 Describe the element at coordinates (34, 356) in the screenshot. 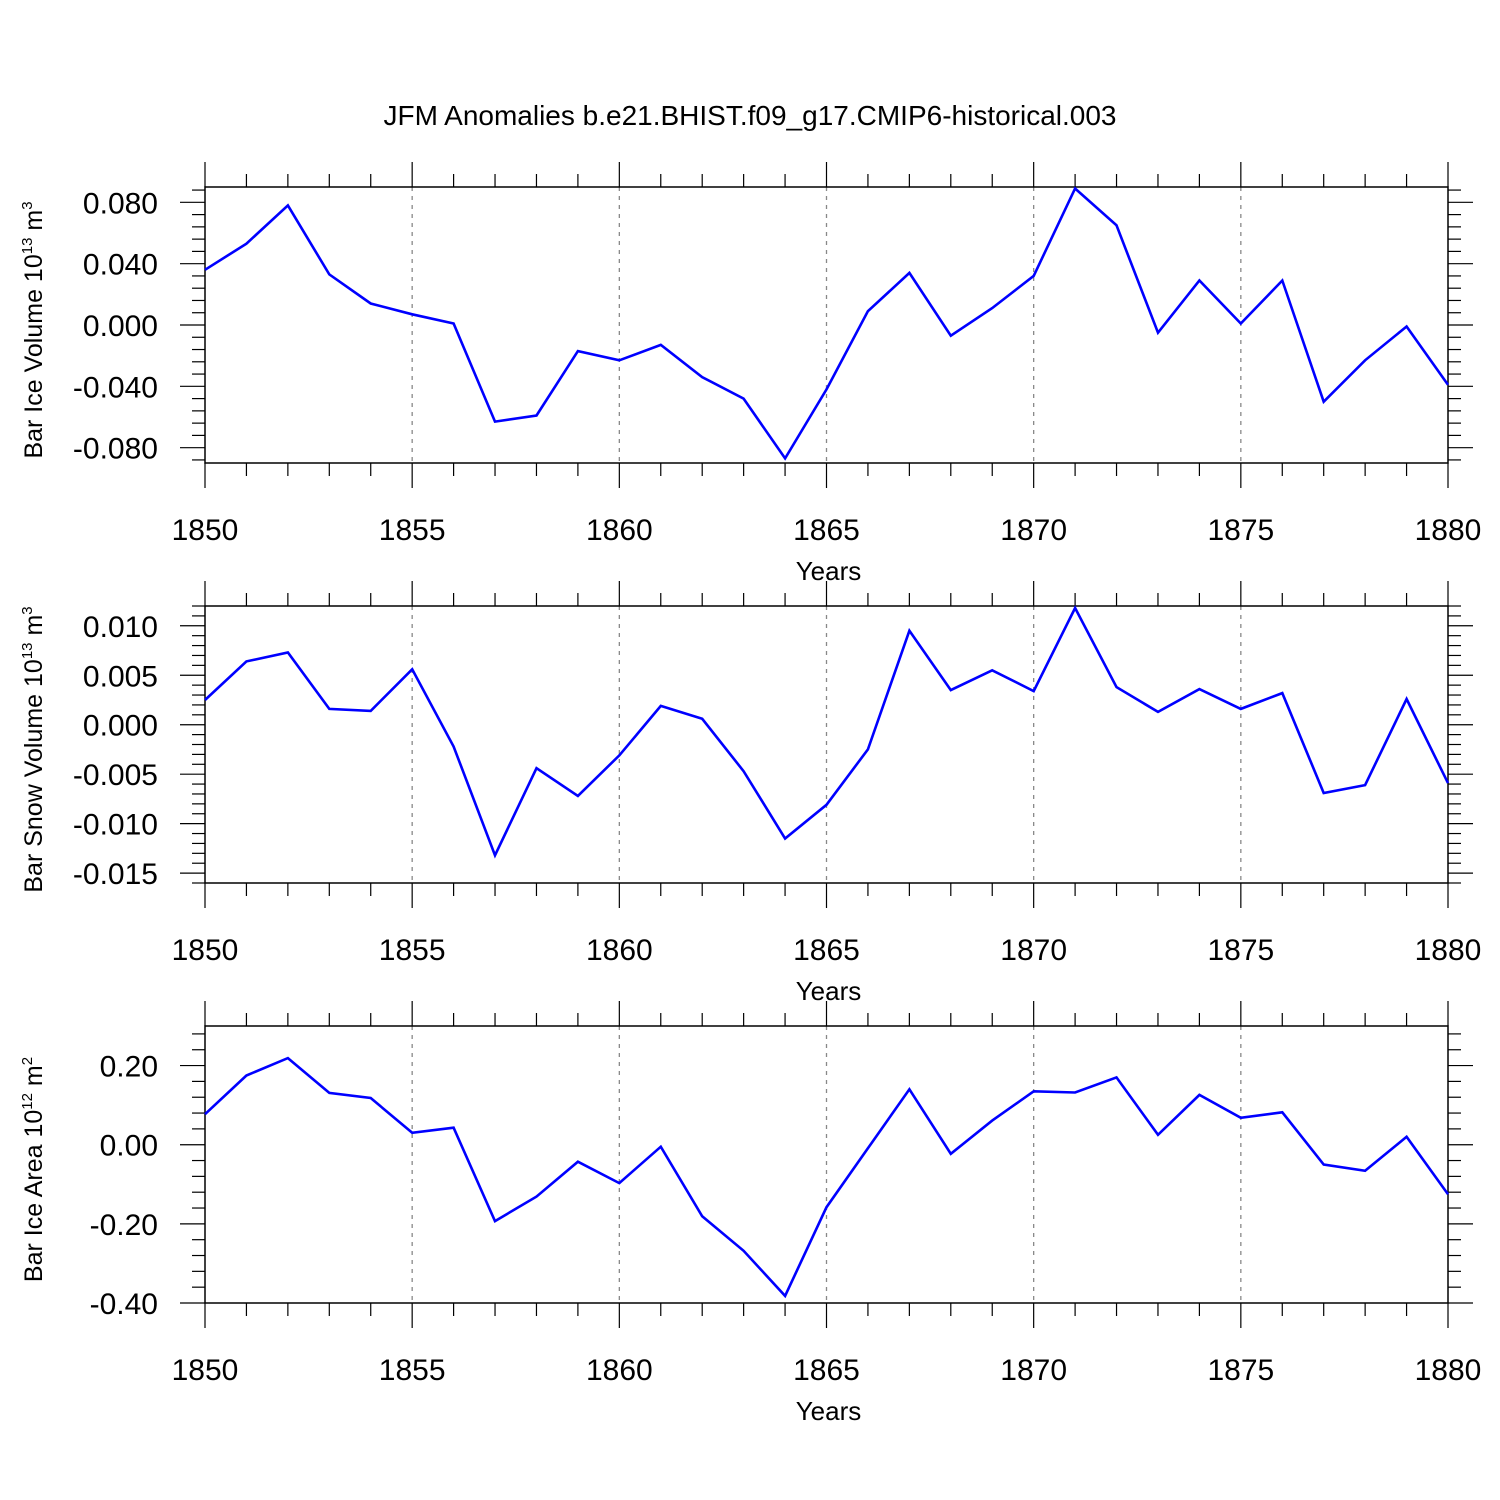

I see `y-axis-label-text: Bar Ice Volume 10` at that location.